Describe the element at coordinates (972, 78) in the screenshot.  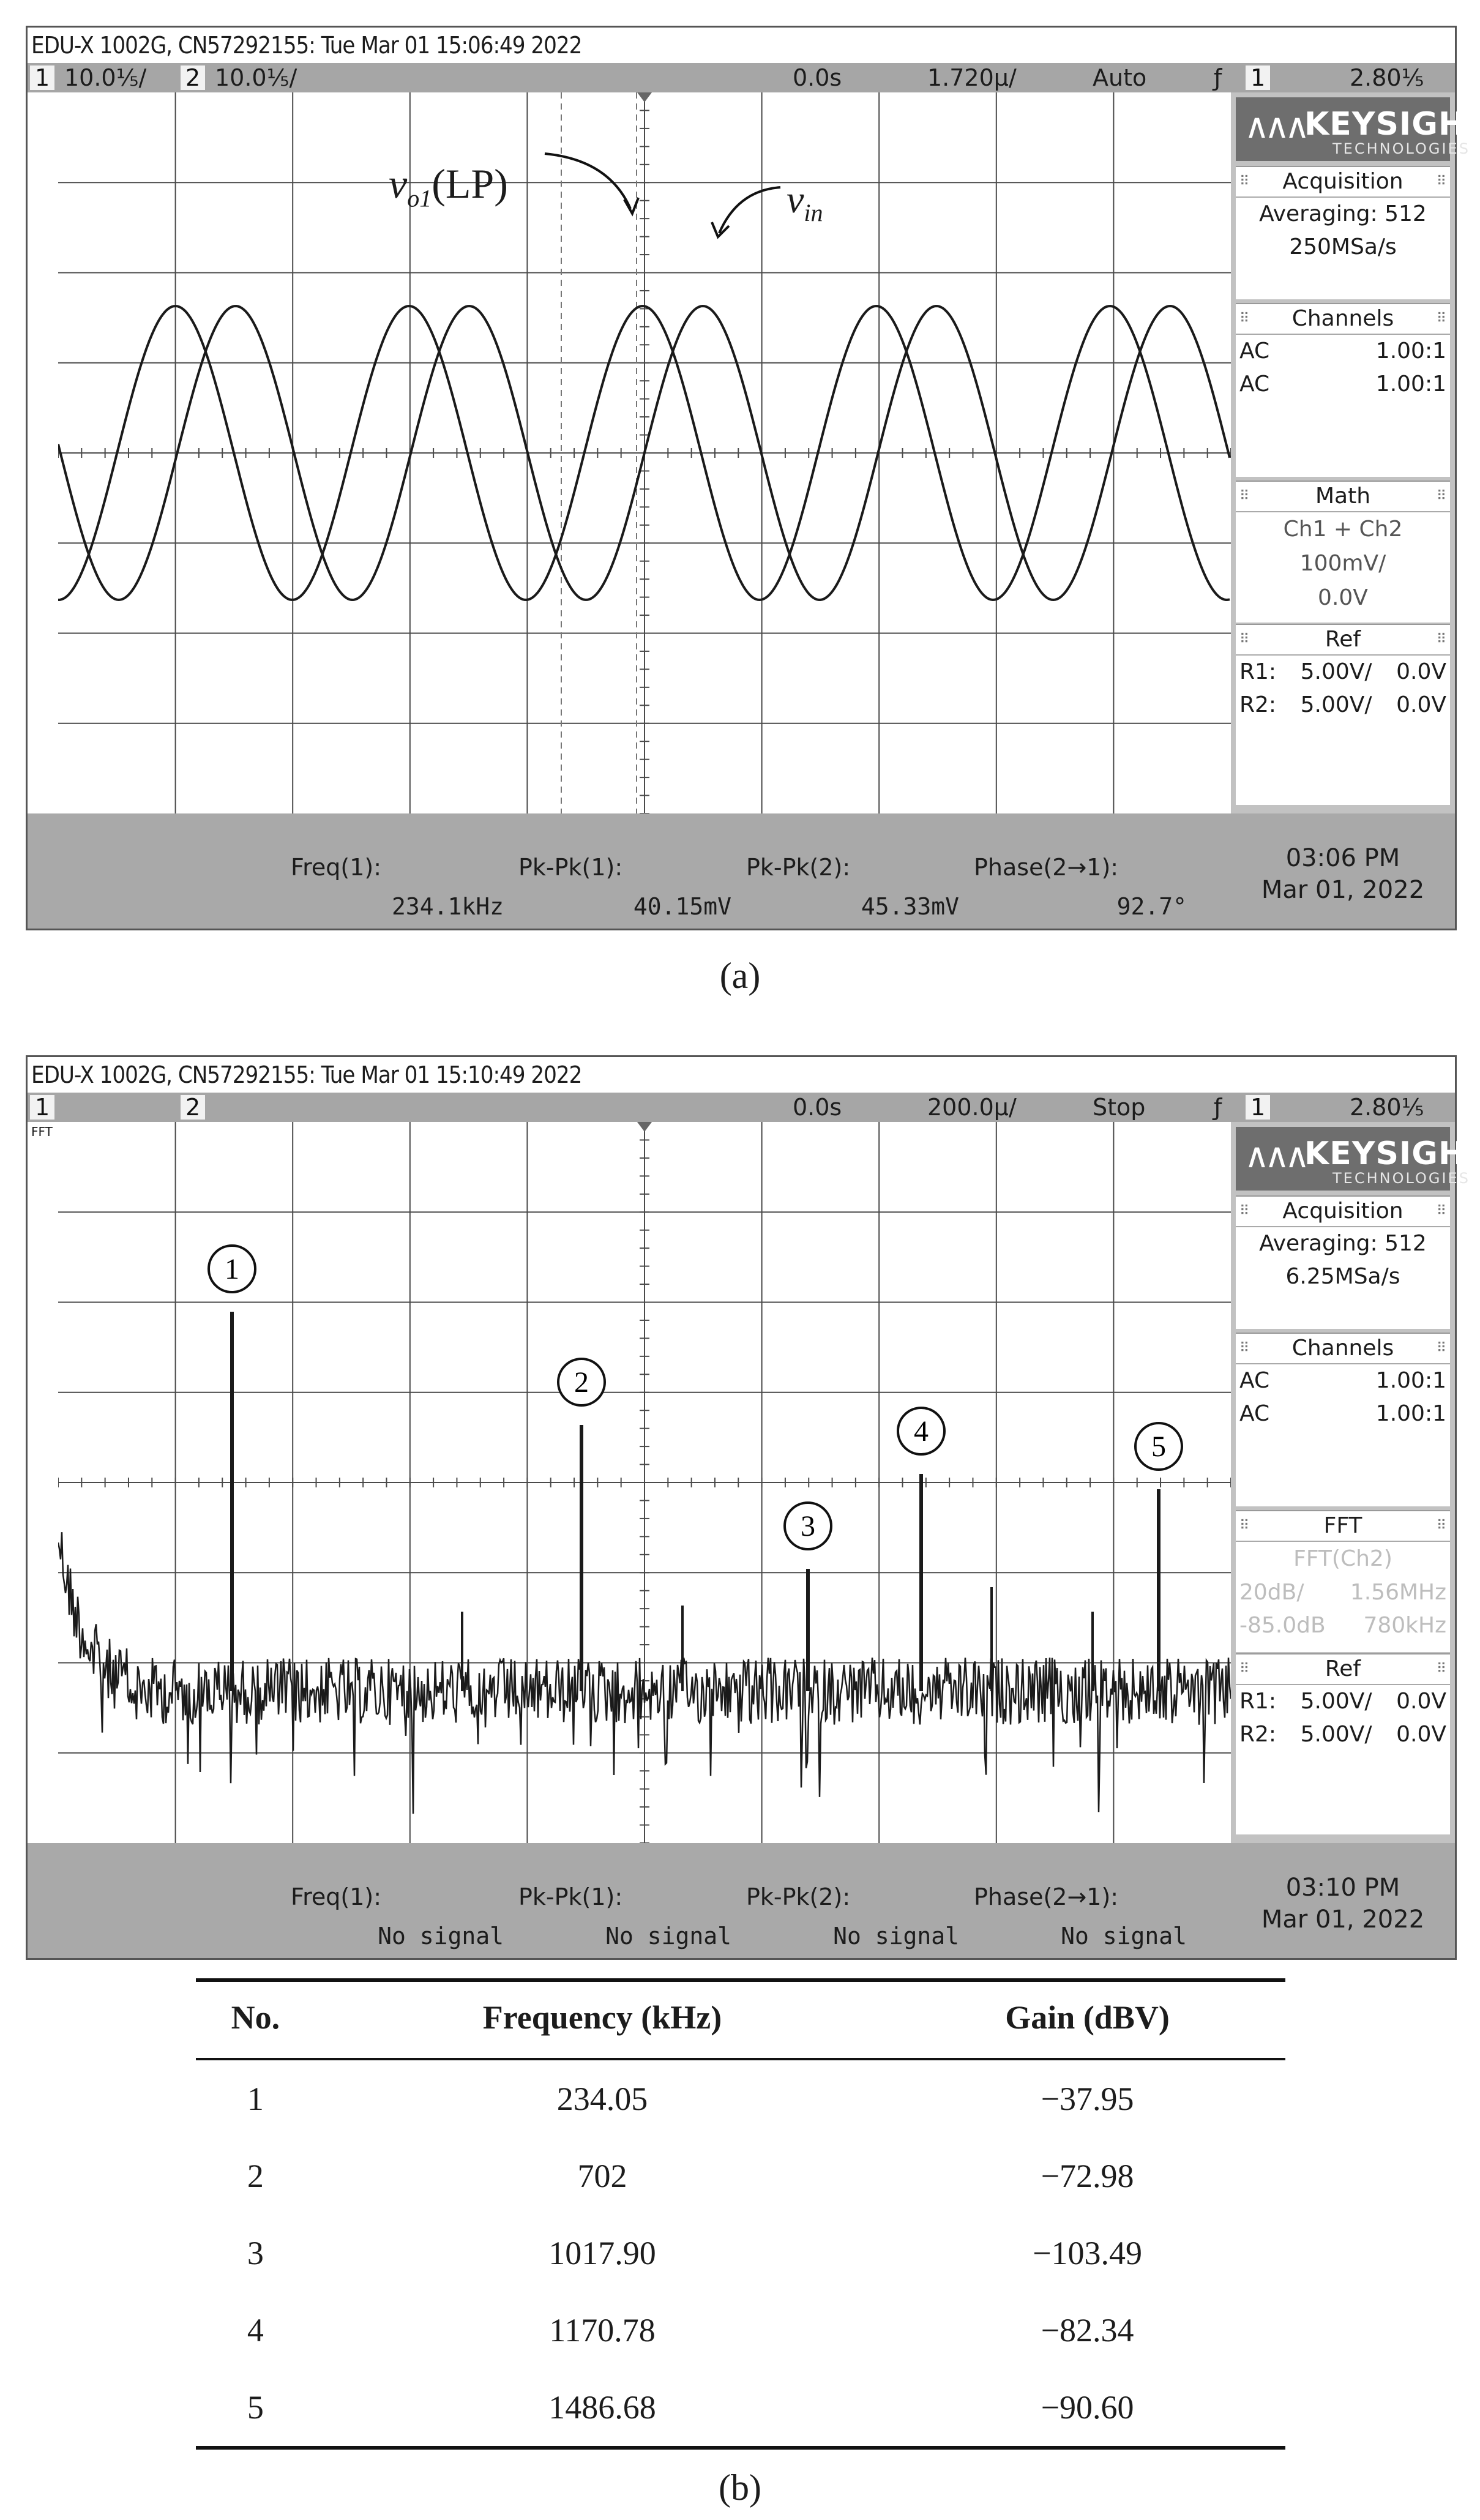
I see `timebase: 1.720µ/` at that location.